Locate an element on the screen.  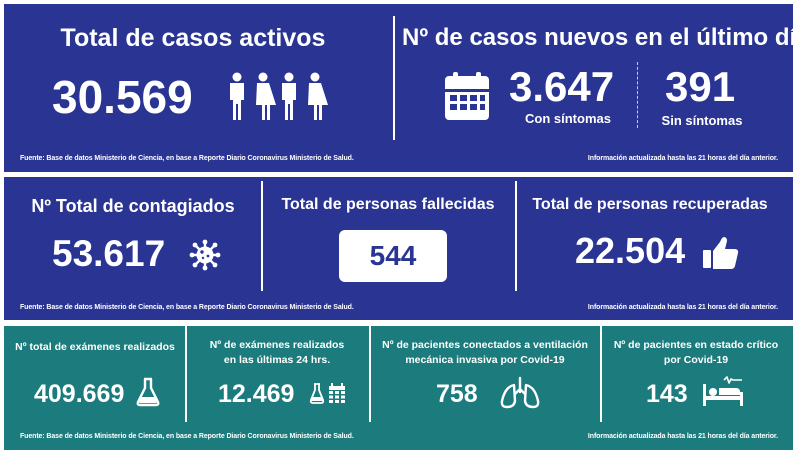
ventilation-title-line1: Nº de pacientes conectados a ventilación is located at coordinates (485, 345).